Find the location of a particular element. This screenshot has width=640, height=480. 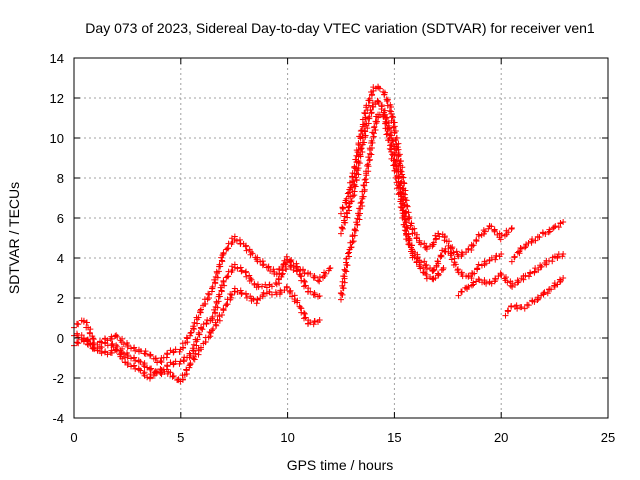

x-tick-label: 25 is located at coordinates (608, 437).